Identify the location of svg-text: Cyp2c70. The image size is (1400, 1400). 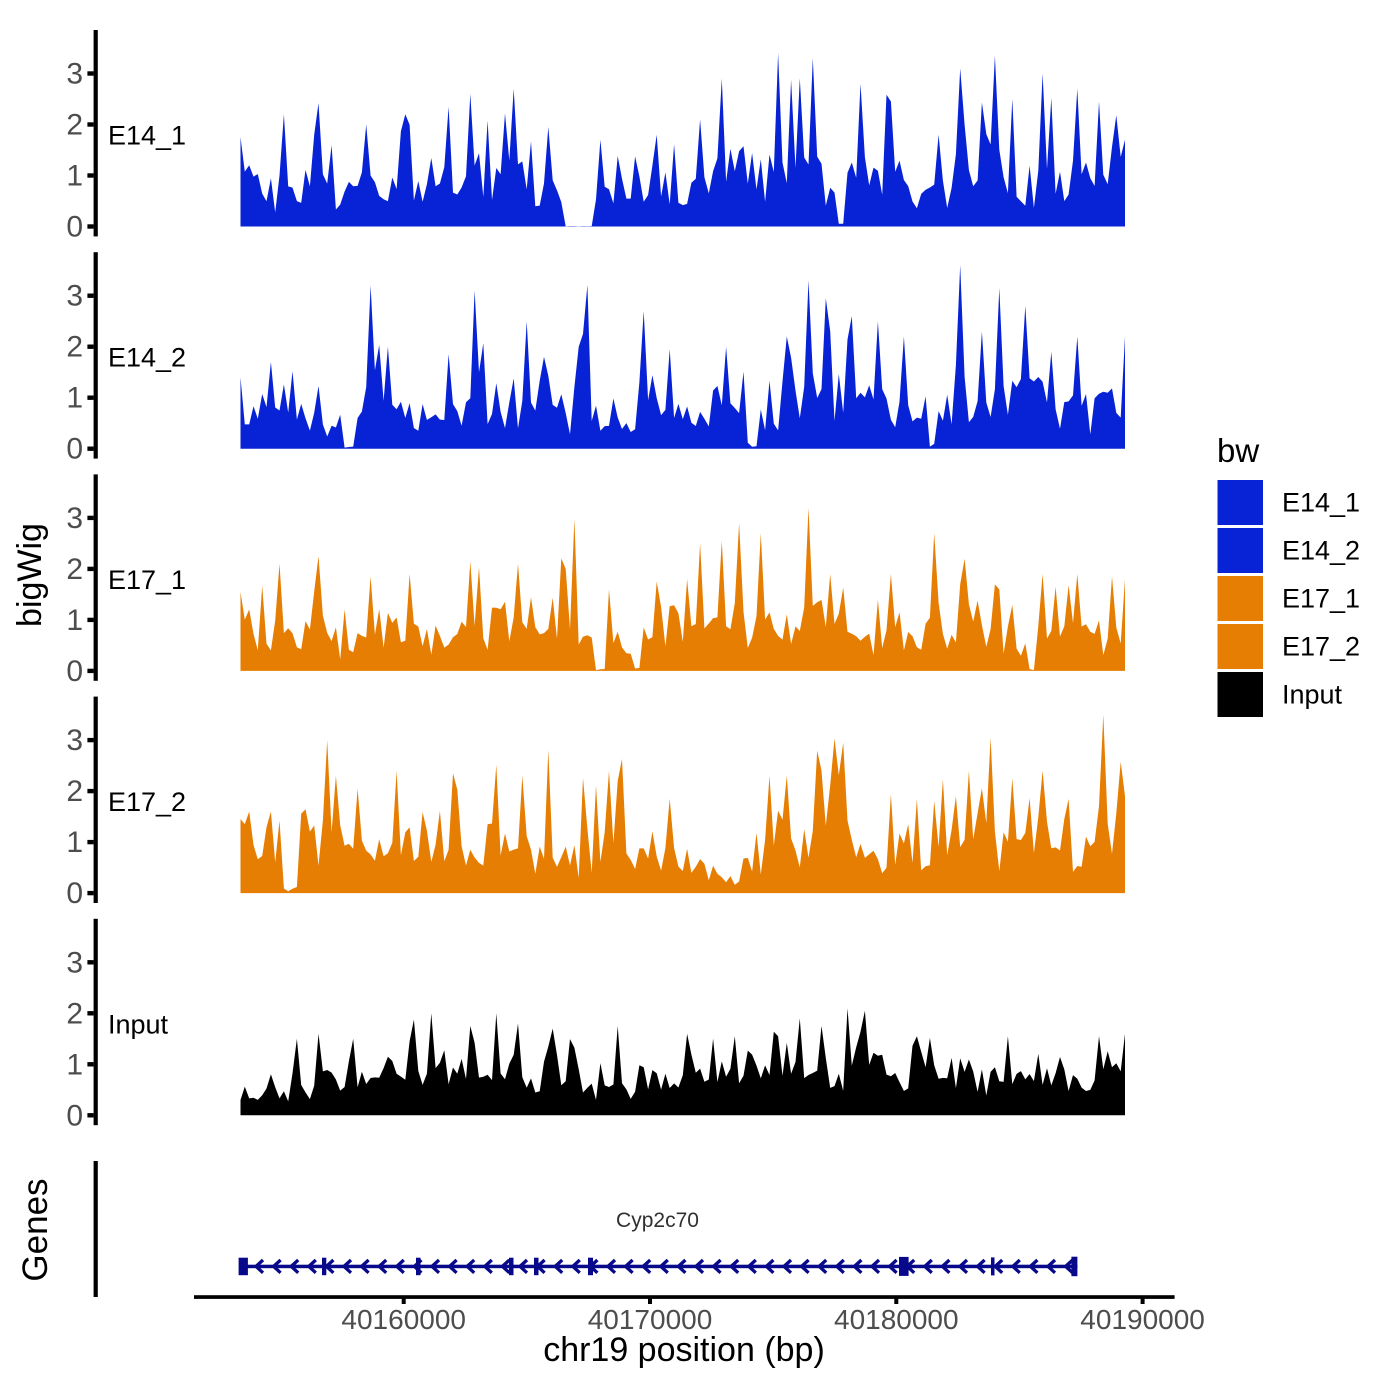
(657, 1220).